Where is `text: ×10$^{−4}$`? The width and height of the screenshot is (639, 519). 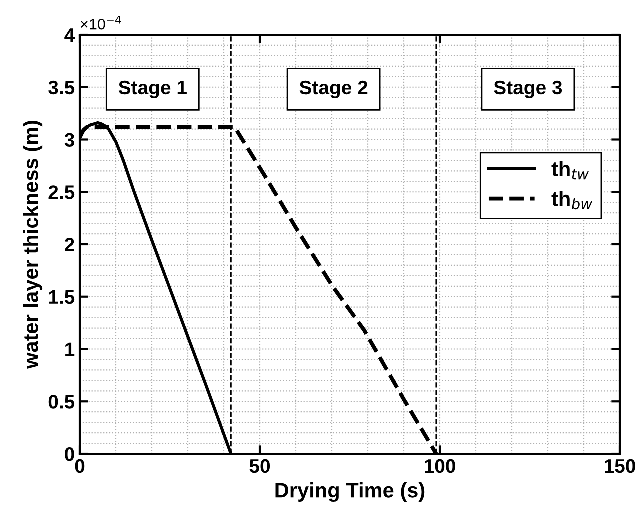 text: ×10$^{−4}$ is located at coordinates (101, 23).